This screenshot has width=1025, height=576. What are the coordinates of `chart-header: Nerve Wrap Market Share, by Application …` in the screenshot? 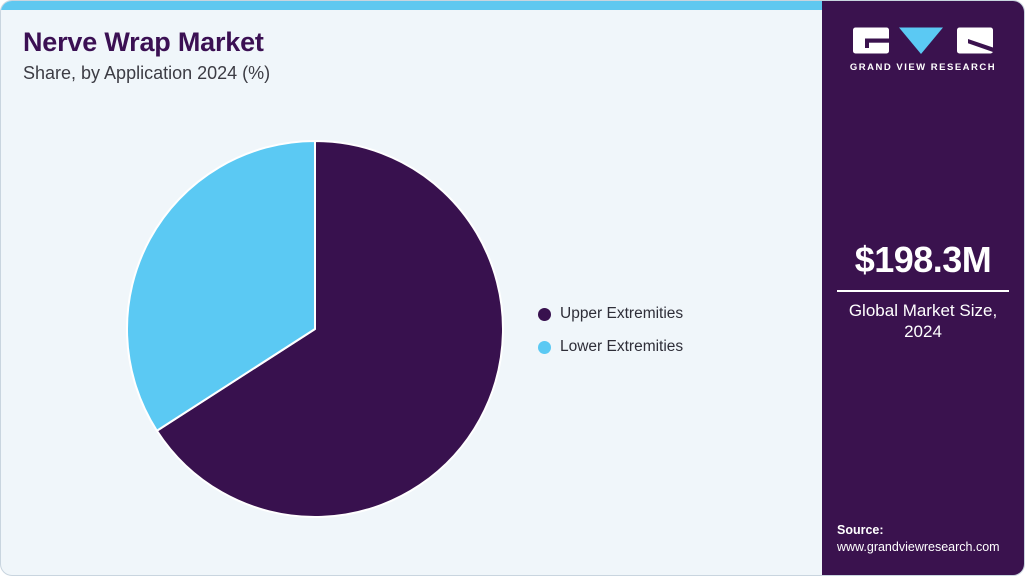 It's located at (146, 55).